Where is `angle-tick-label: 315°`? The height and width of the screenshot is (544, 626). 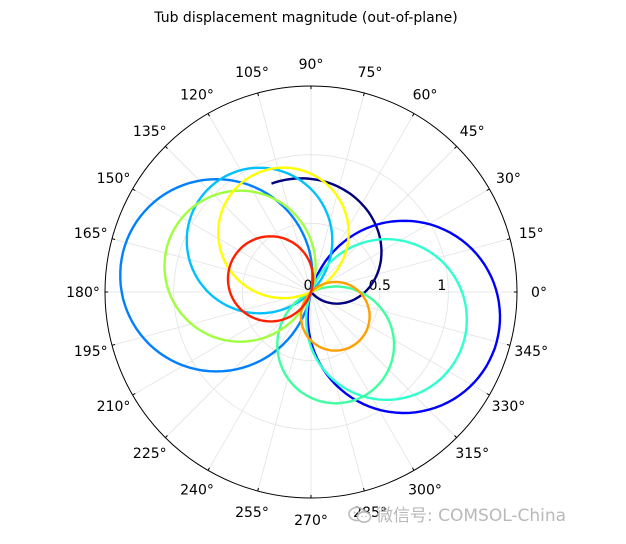 angle-tick-label: 315° is located at coordinates (472, 454).